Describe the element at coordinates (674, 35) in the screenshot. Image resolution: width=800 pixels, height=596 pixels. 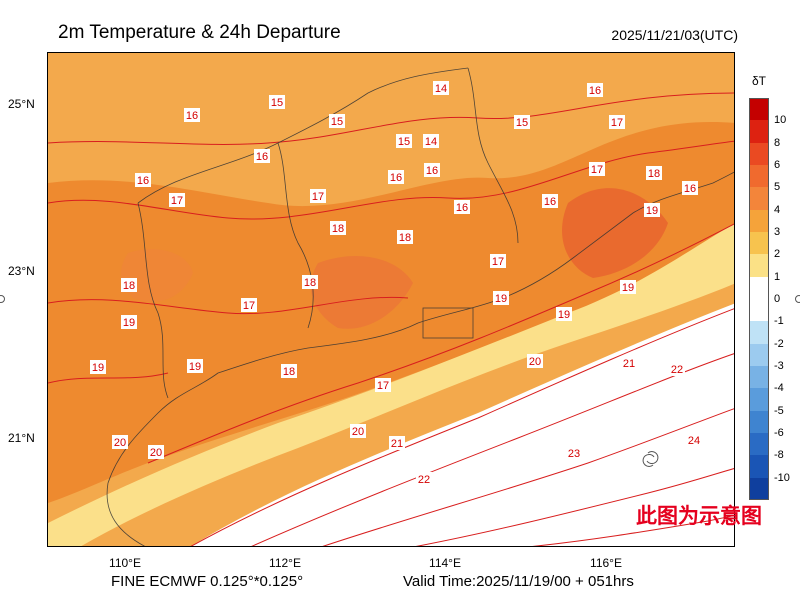
I see `forecast-datetime: 2025/11/21/03(UTC)` at that location.